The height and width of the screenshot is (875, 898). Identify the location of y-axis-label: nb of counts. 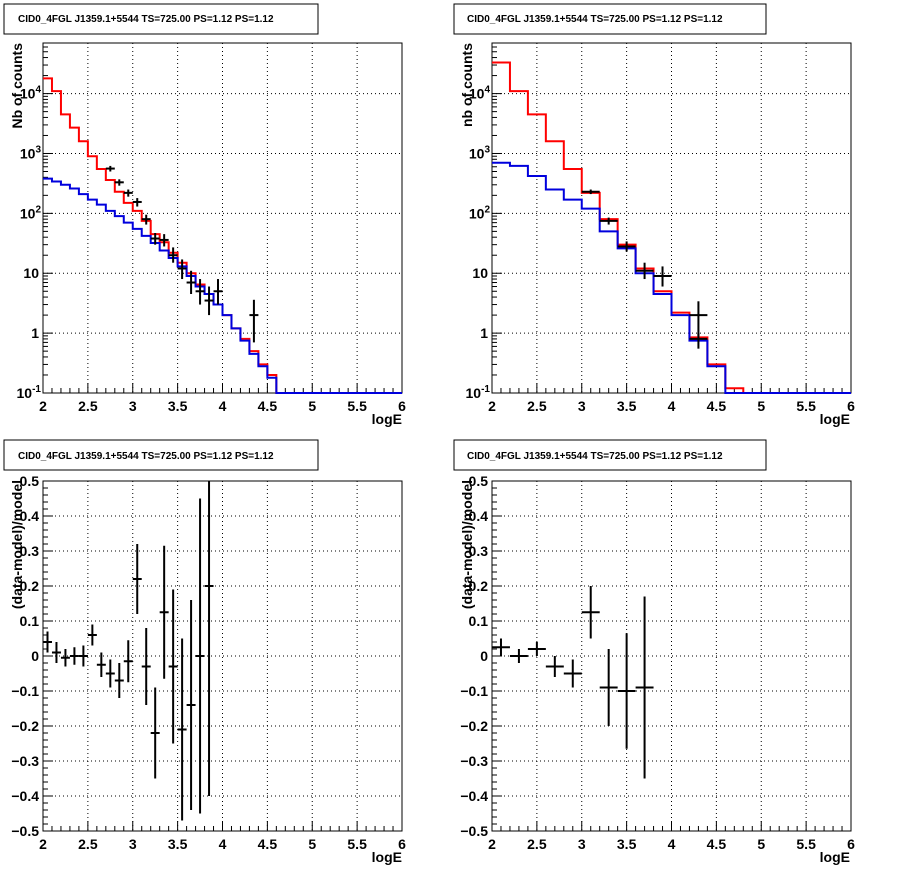
(467, 85).